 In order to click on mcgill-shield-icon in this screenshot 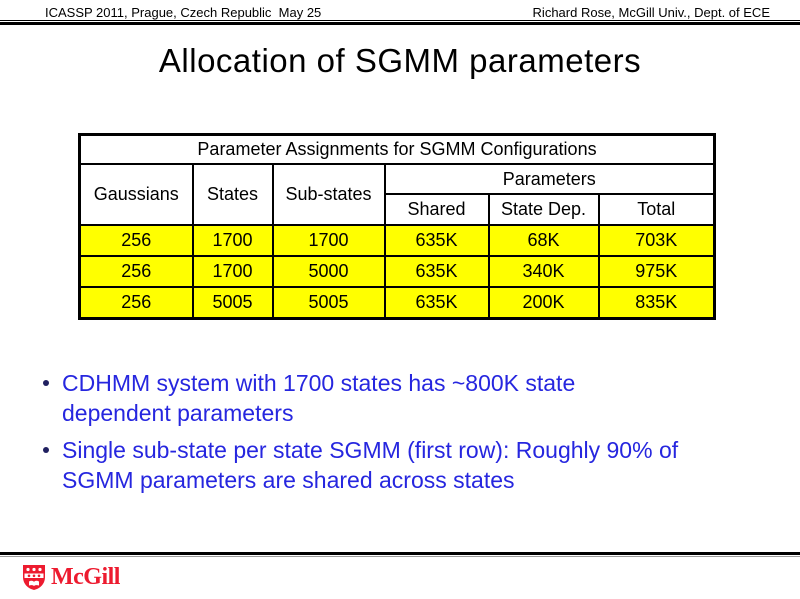, I will do `click(34, 577)`.